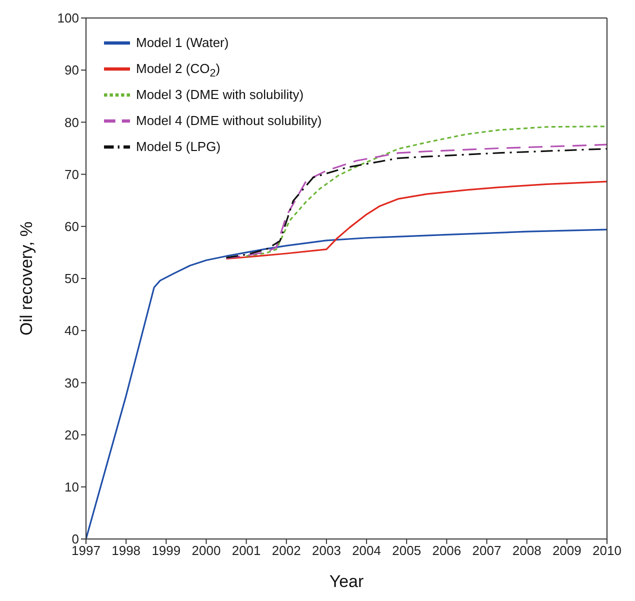  Describe the element at coordinates (166, 550) in the screenshot. I see `x-tick-label: 1999` at that location.